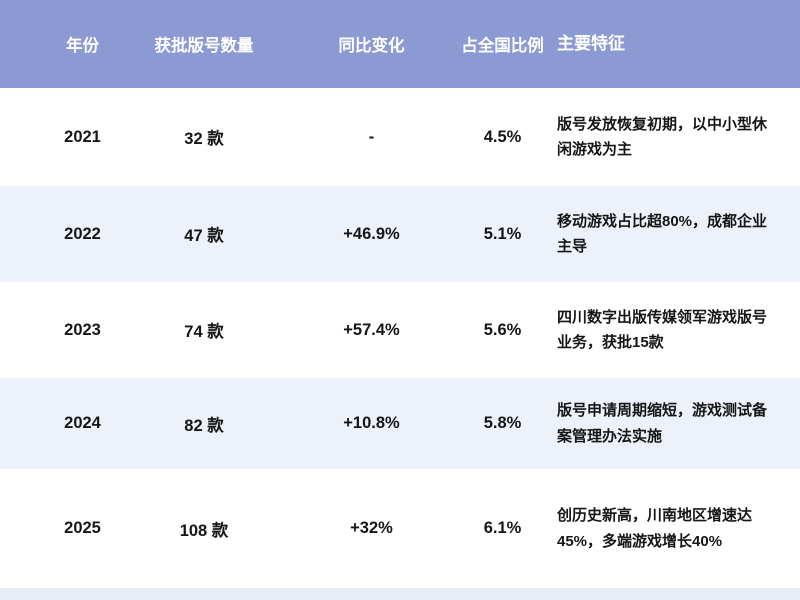  I want to click on cell-count: 32 款, so click(204, 139).